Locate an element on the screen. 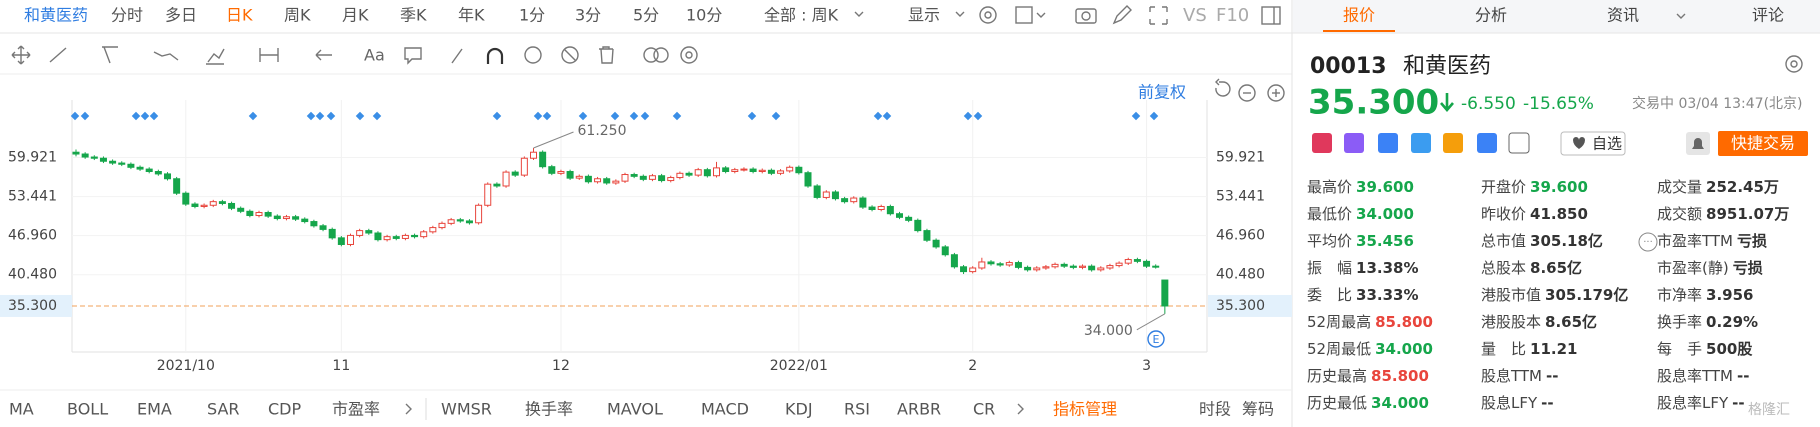 The image size is (1820, 427). angle-tool is located at coordinates (457, 56).